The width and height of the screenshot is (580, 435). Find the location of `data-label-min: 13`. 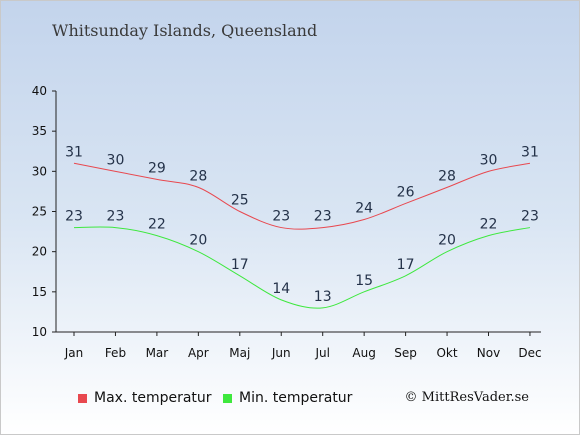

data-label-min: 13 is located at coordinates (323, 297).